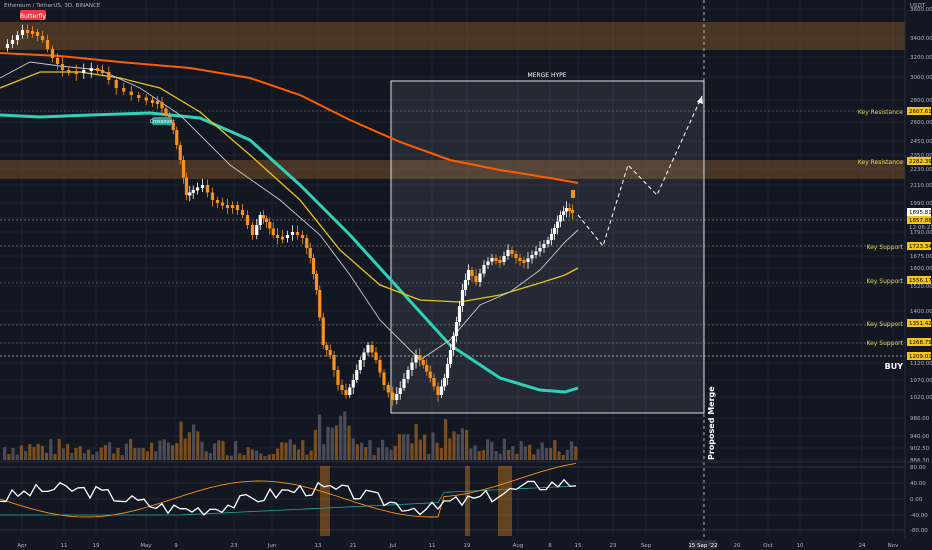 This screenshot has height=550, width=932. What do you see at coordinates (162, 121) in the screenshot?
I see `crossover-tag` at bounding box center [162, 121].